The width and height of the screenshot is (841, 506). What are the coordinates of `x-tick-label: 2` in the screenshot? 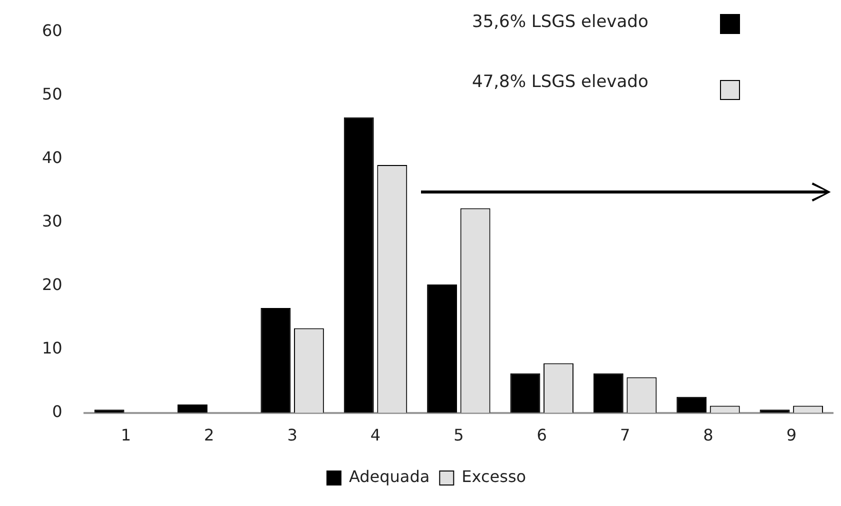 It's located at (209, 435).